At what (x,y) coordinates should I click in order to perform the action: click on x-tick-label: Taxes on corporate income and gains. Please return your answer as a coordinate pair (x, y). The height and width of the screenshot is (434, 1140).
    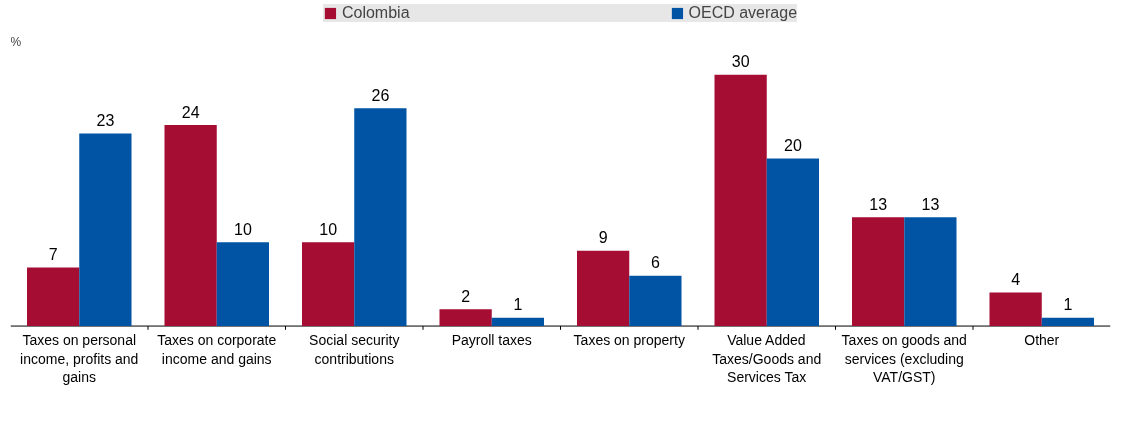
    Looking at the image, I should click on (217, 349).